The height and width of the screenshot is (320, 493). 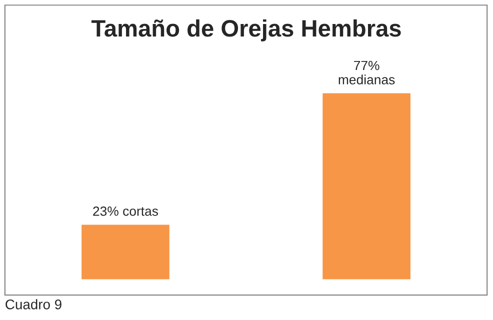 What do you see at coordinates (125, 211) in the screenshot?
I see `data-label: 23% cortas` at bounding box center [125, 211].